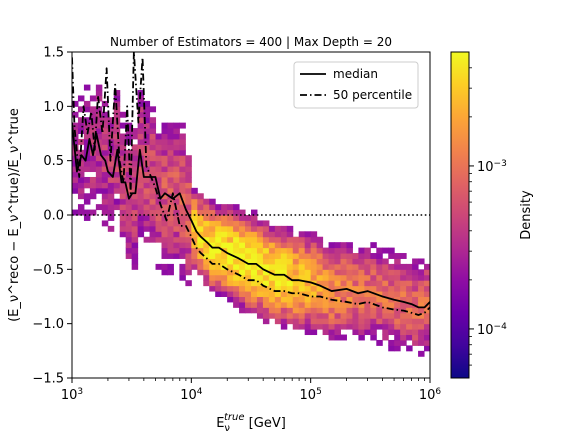 This screenshot has height=436, width=576. Describe the element at coordinates (526, 215) in the screenshot. I see `colorbar-label: Density` at that location.